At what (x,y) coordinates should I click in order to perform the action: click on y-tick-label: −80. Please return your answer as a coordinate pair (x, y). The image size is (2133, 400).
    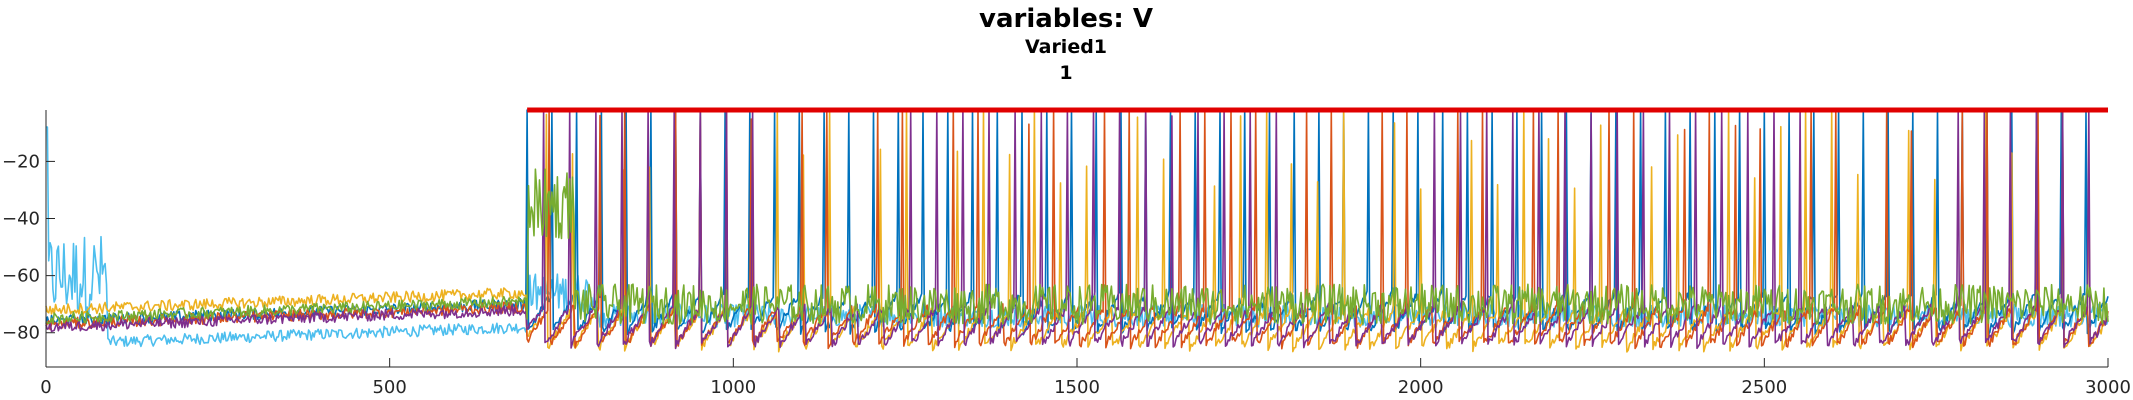
    Looking at the image, I should click on (21, 333).